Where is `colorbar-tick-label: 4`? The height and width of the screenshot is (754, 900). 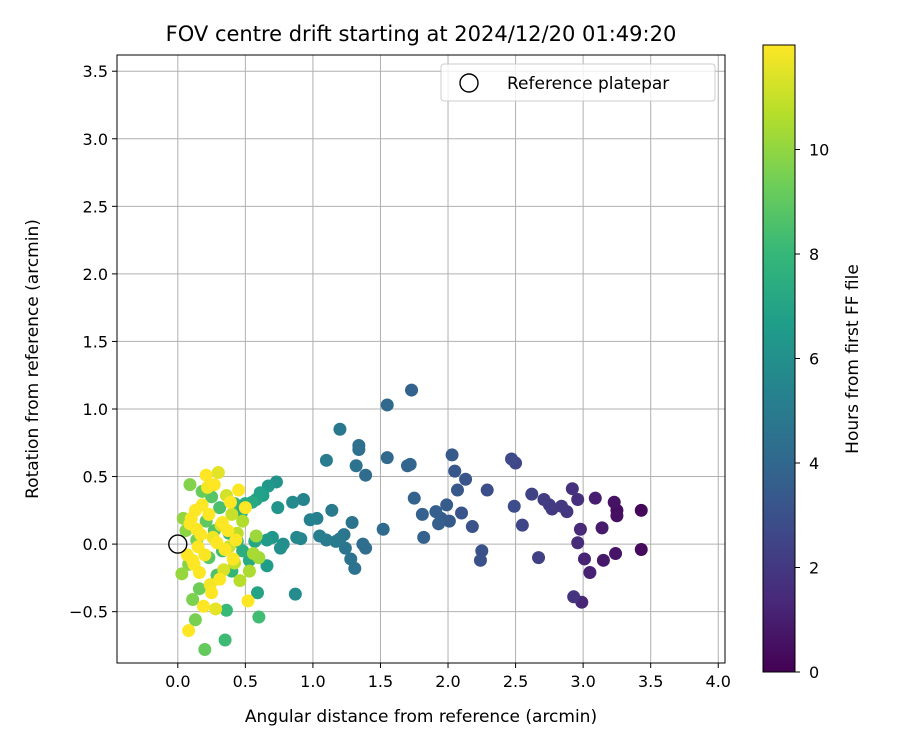 colorbar-tick-label: 4 is located at coordinates (814, 463).